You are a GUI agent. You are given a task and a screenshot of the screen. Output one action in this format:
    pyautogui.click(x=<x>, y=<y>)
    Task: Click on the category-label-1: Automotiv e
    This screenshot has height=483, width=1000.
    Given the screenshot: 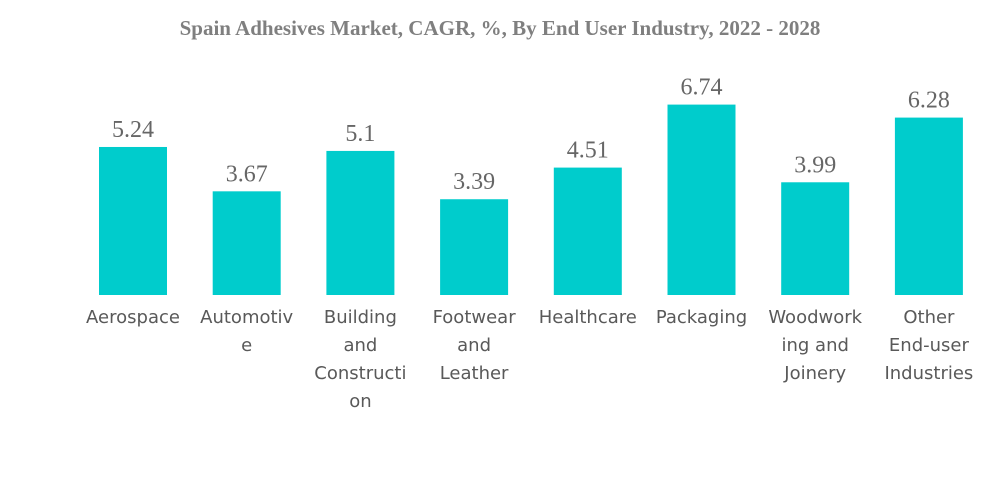 What is the action you would take?
    pyautogui.click(x=246, y=331)
    